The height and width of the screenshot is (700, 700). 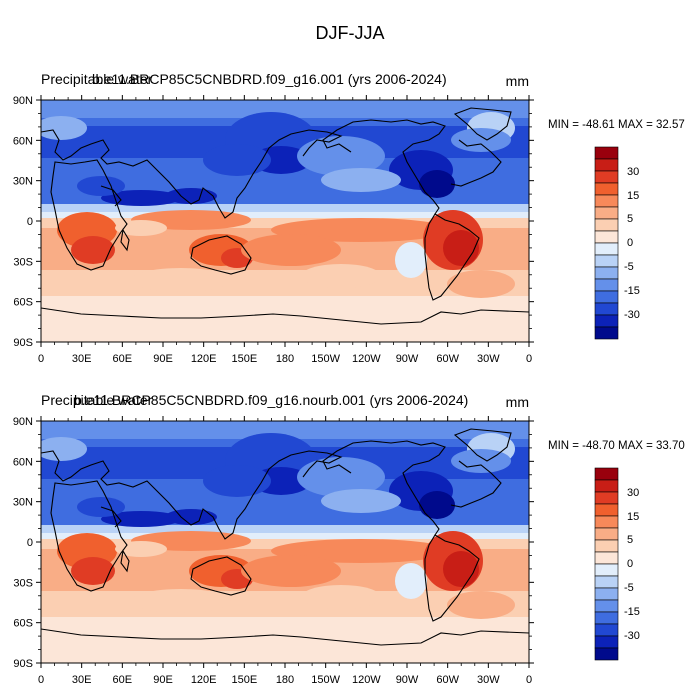 What do you see at coordinates (632, 291) in the screenshot?
I see `panel-1-colorbar-label: -15` at bounding box center [632, 291].